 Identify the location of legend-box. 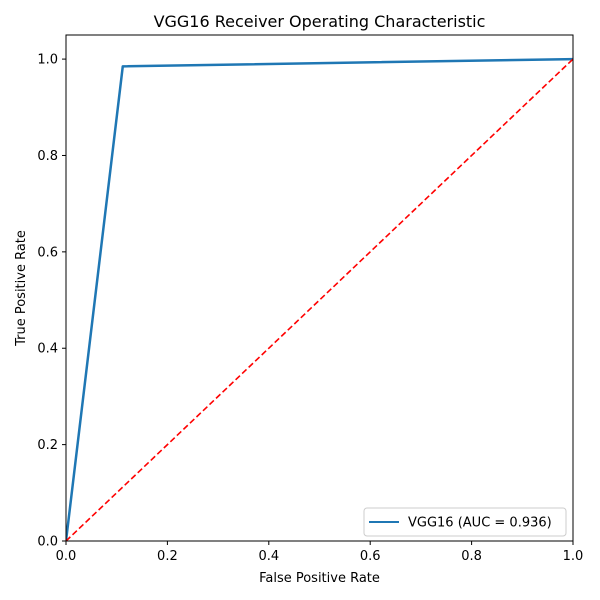
(465, 522).